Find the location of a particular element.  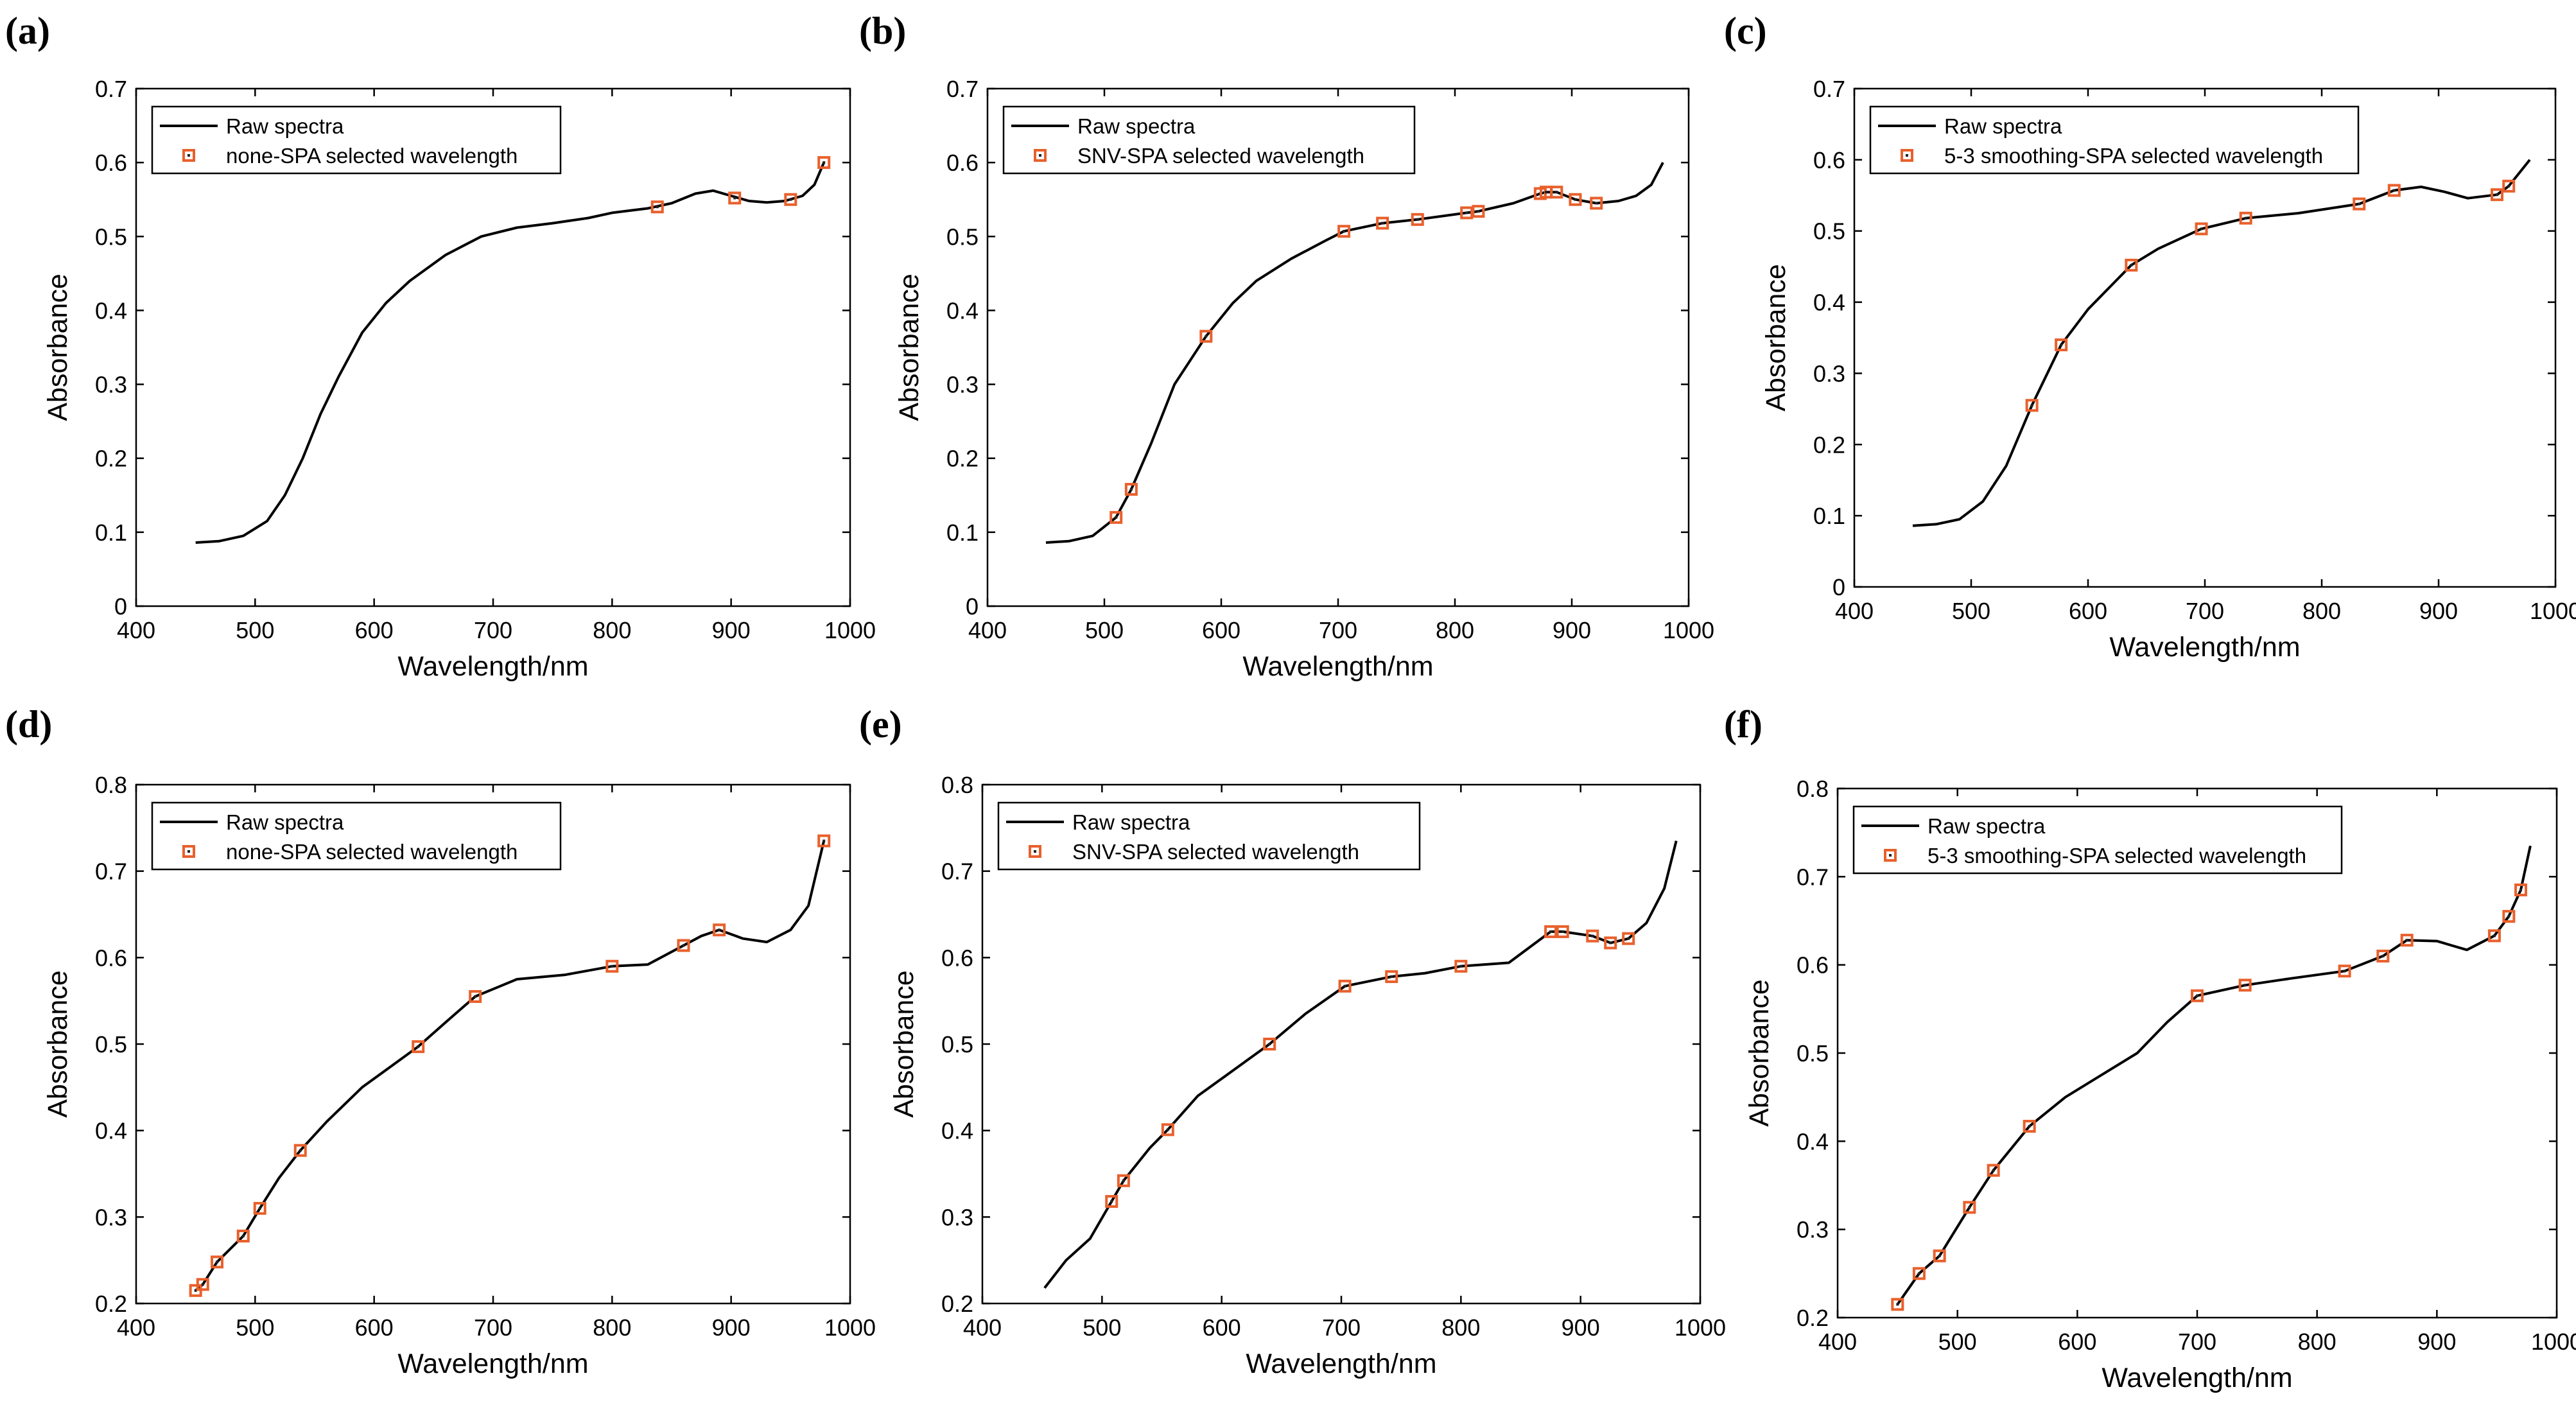

legend-entry-selected-wavelength: 5-3 smoothing-SPA selected wavelength is located at coordinates (2117, 855).